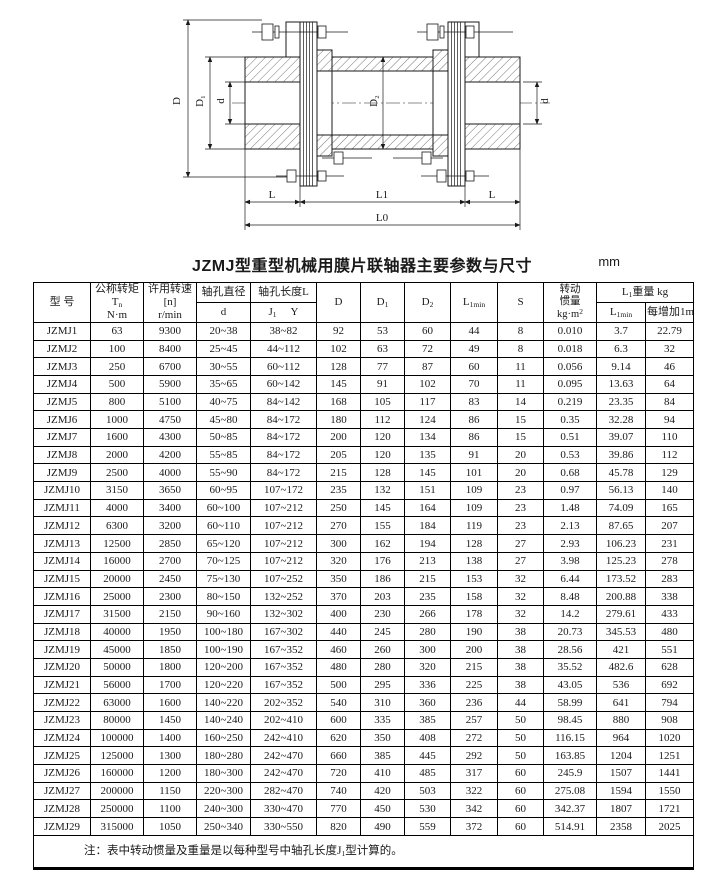 Image resolution: width=724 pixels, height=891 pixels. What do you see at coordinates (669, 437) in the screenshot?
I see `cell: 110` at bounding box center [669, 437].